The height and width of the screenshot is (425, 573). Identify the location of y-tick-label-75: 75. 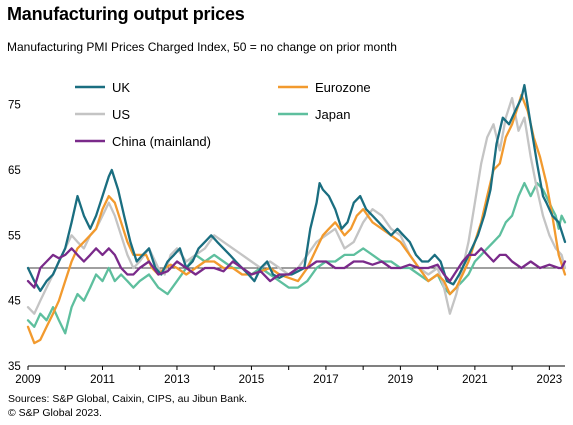
(14, 106).